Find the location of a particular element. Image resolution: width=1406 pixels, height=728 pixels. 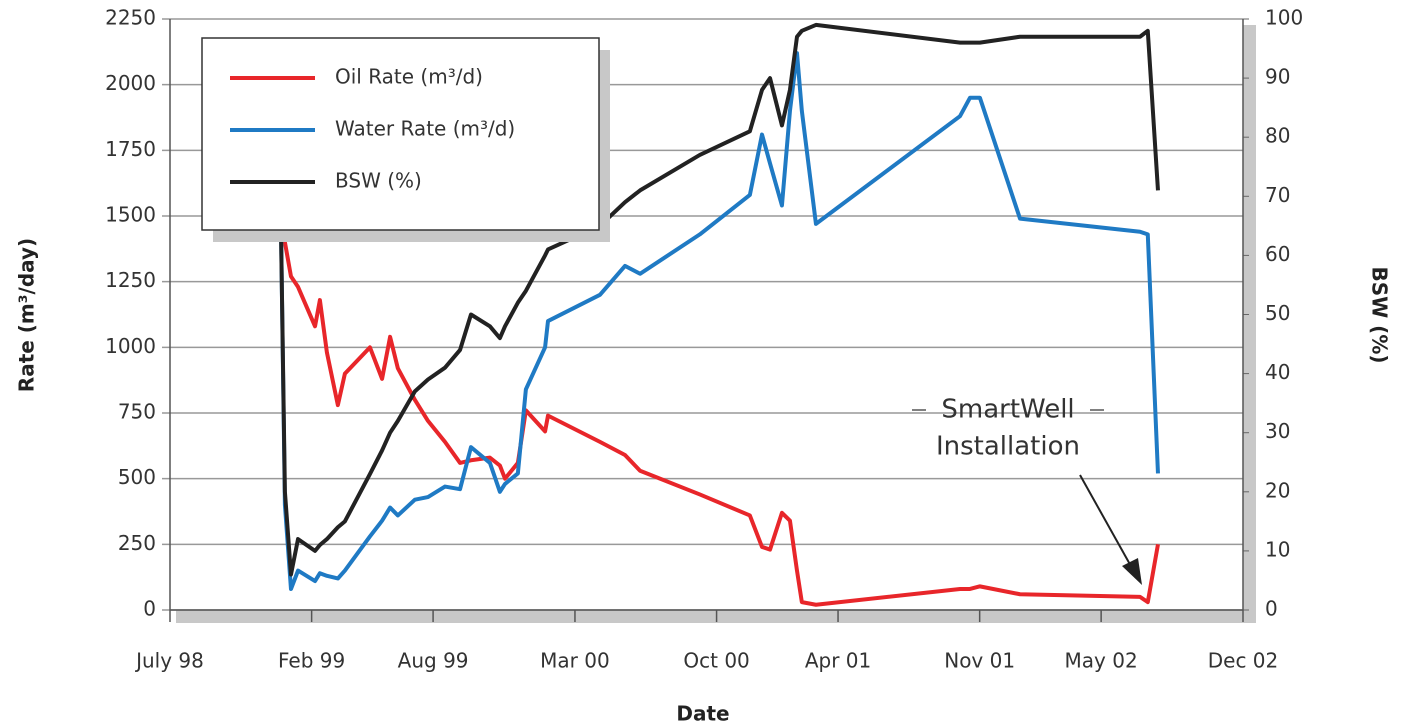

x-tick-label: July 98 is located at coordinates (169, 661).